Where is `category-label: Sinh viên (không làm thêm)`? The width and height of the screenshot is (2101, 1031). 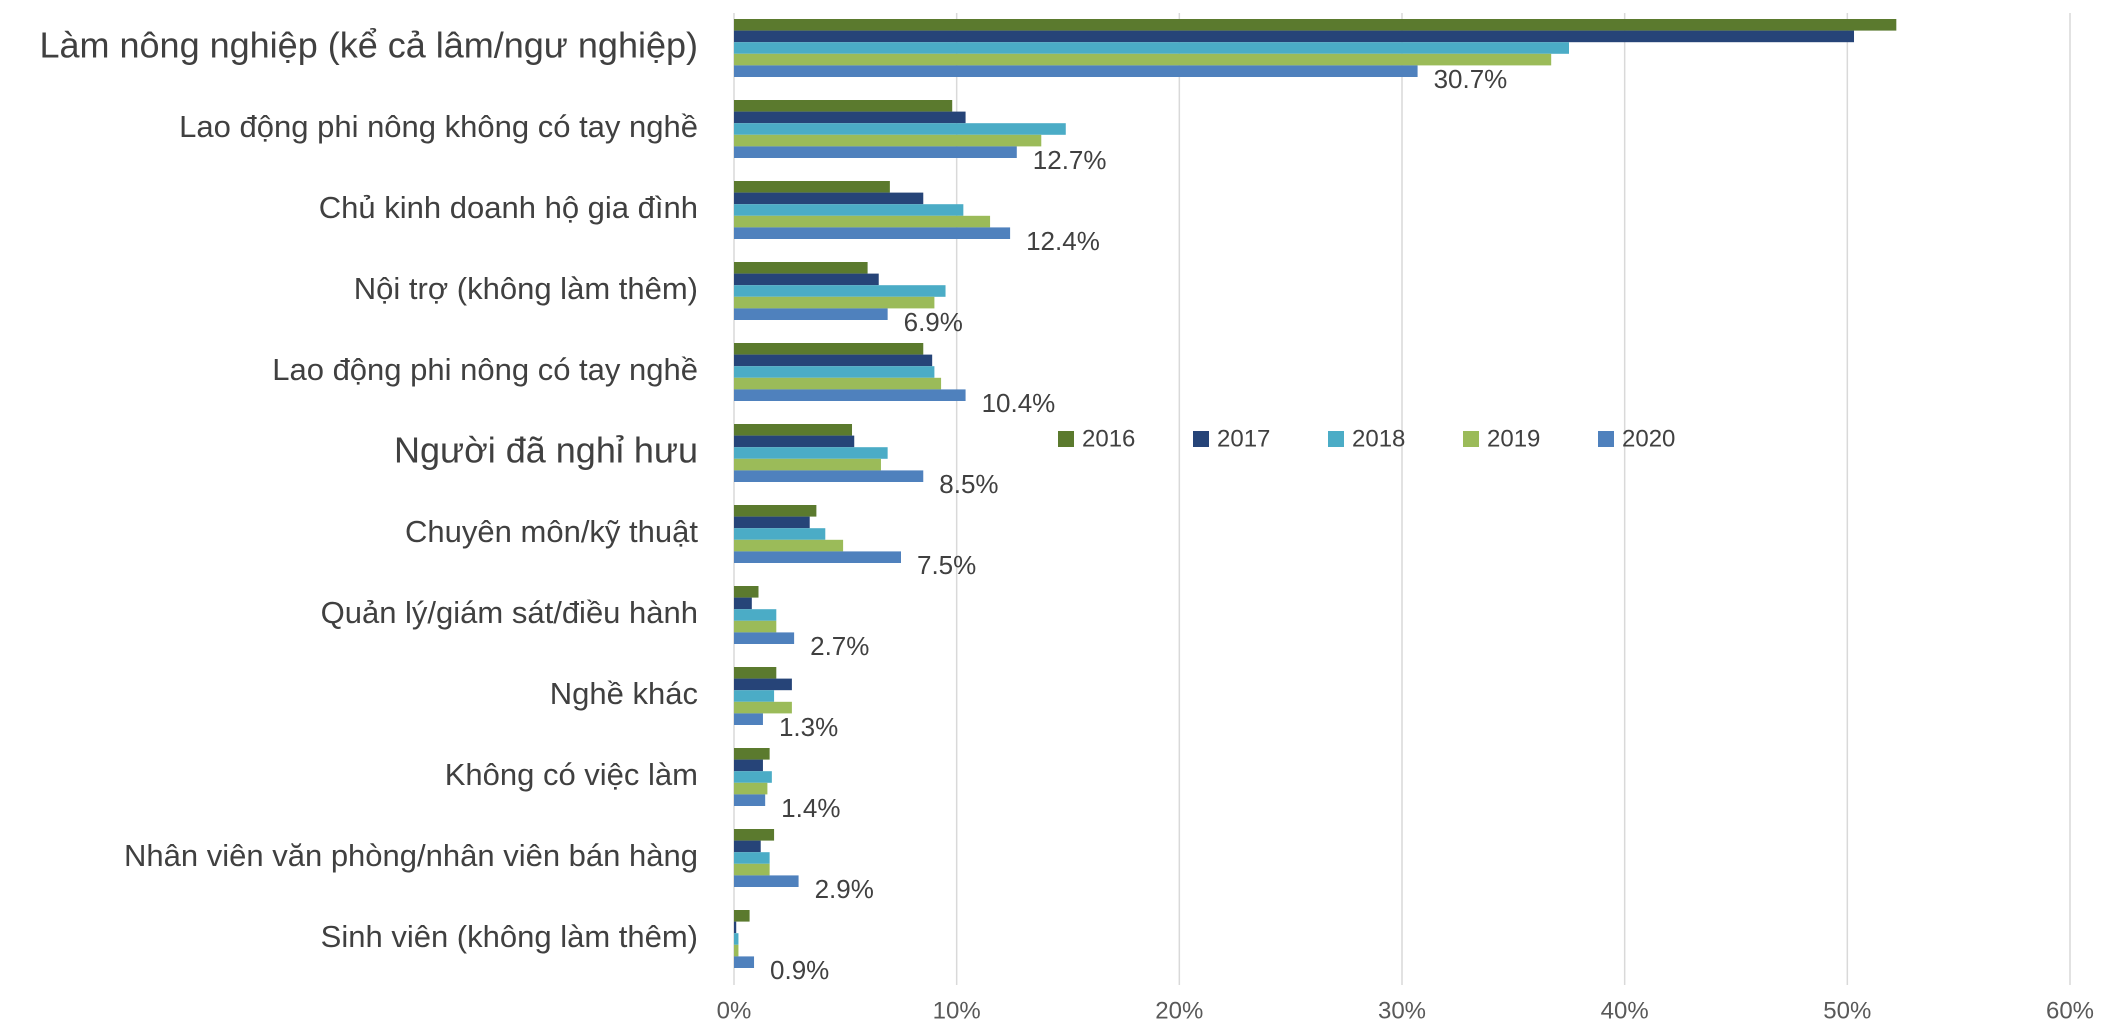 category-label: Sinh viên (không làm thêm) is located at coordinates (509, 936).